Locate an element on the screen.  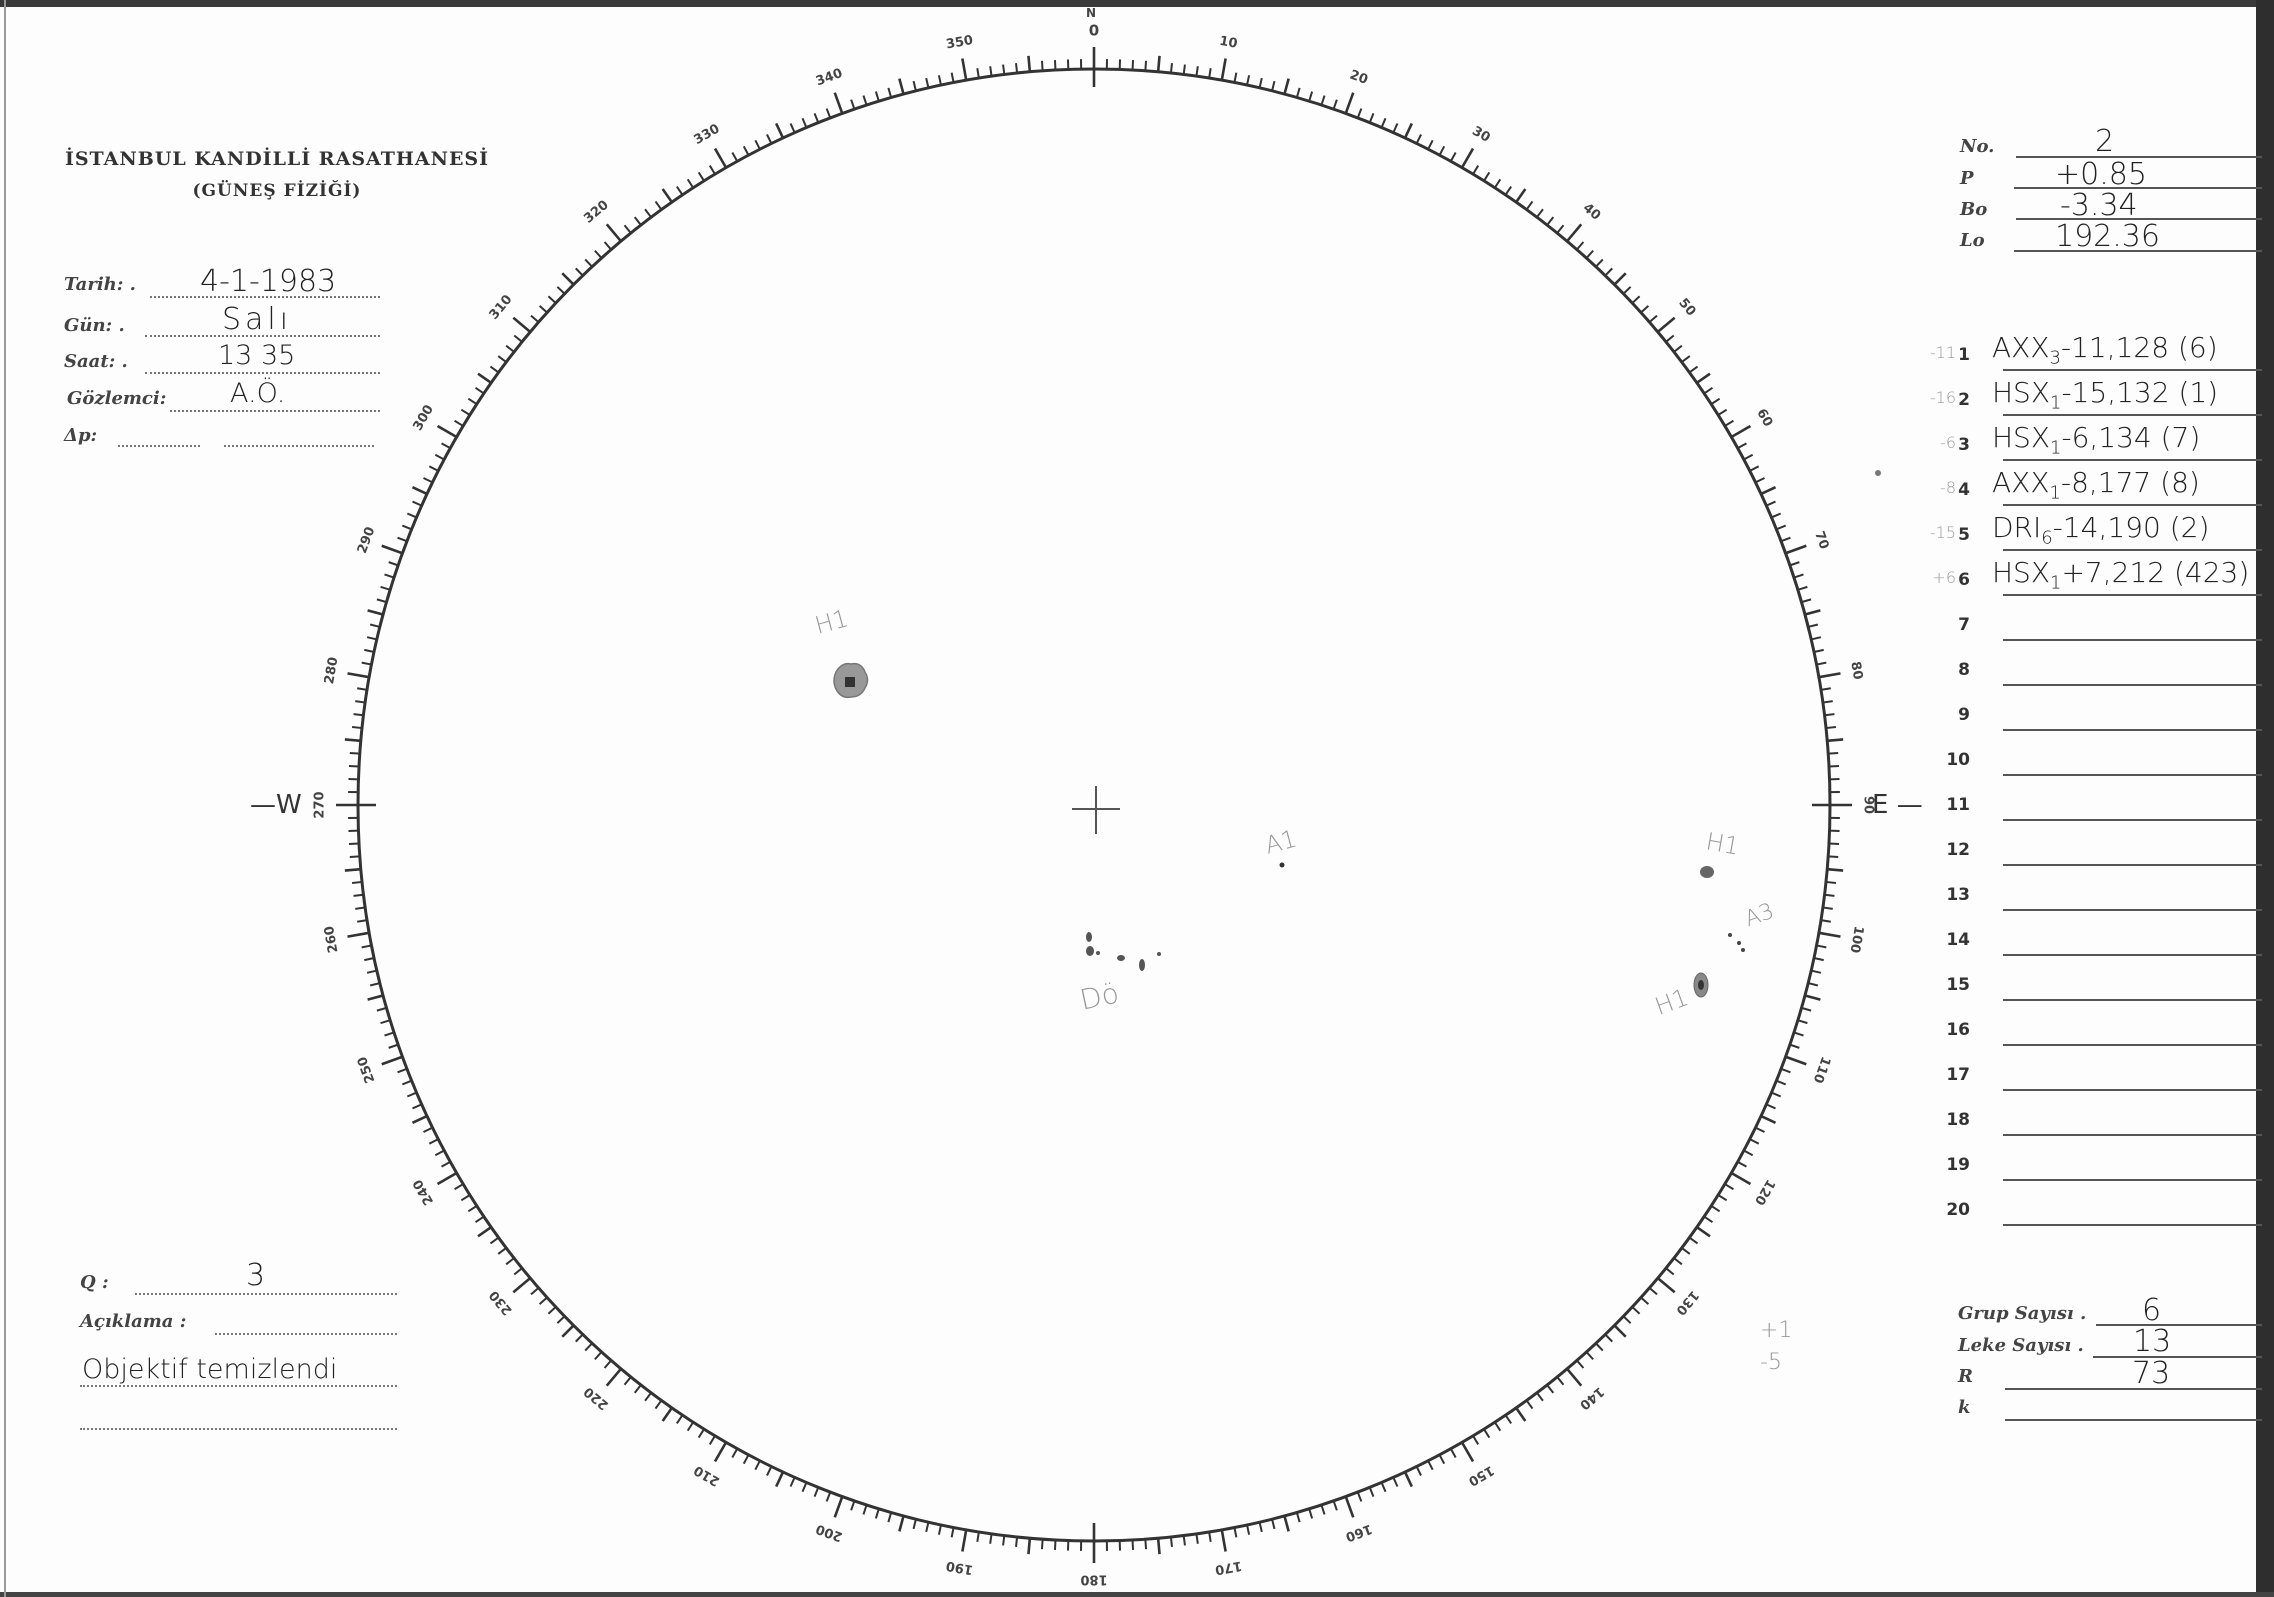
group-class: AXX is located at coordinates (2021, 347).